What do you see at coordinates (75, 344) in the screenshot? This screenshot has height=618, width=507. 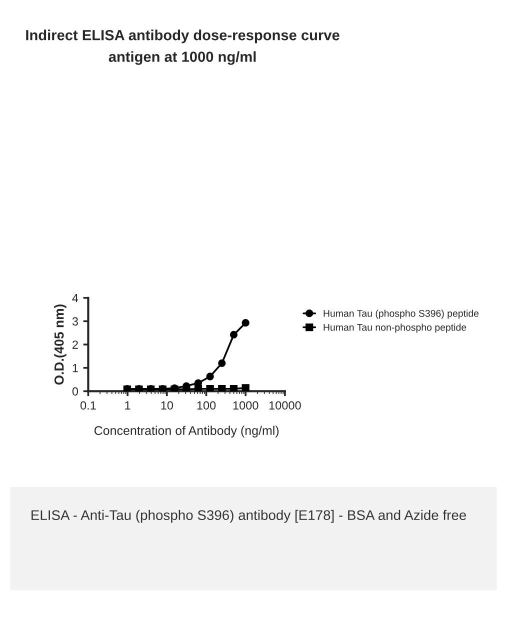 I see `y-tick-label: 2` at bounding box center [75, 344].